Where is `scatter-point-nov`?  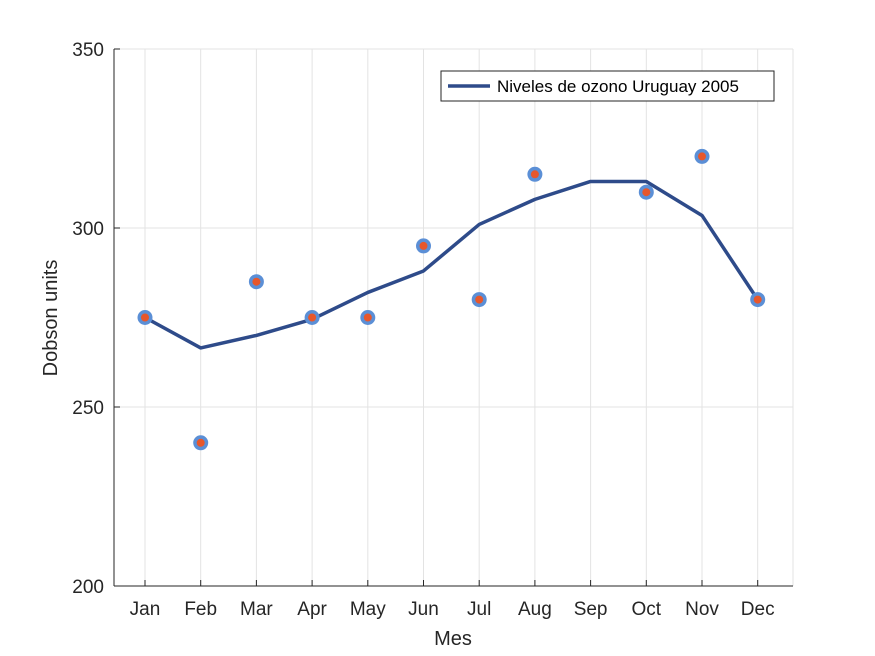
scatter-point-nov is located at coordinates (702, 156).